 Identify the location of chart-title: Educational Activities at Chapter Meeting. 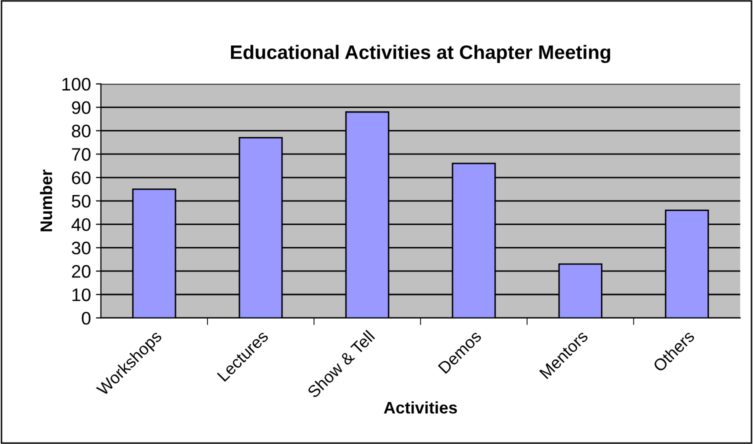
(420, 54).